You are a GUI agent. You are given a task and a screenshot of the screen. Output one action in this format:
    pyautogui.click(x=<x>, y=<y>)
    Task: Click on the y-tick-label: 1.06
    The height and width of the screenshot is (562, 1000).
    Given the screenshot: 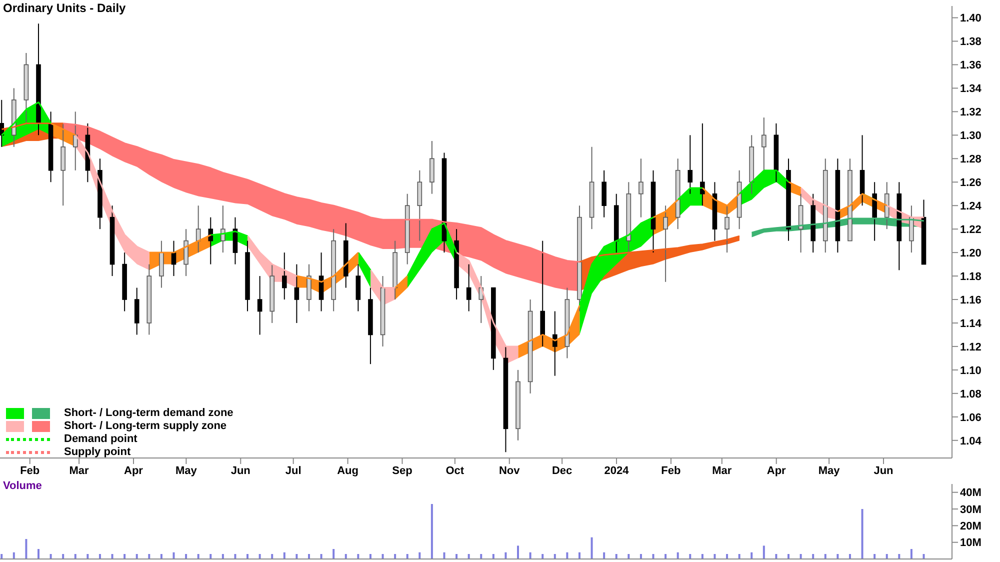 What is the action you would take?
    pyautogui.click(x=971, y=418)
    